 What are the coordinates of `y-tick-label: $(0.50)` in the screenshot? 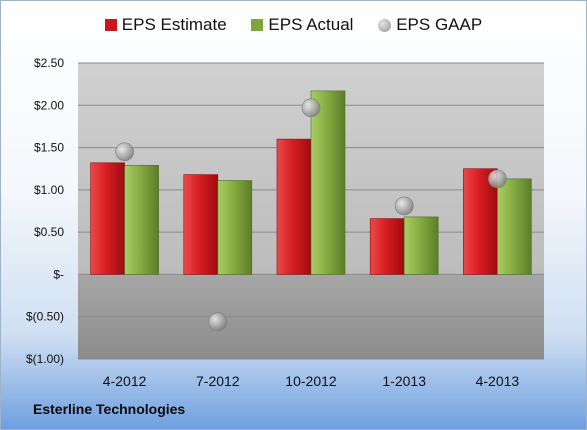 It's located at (45, 317).